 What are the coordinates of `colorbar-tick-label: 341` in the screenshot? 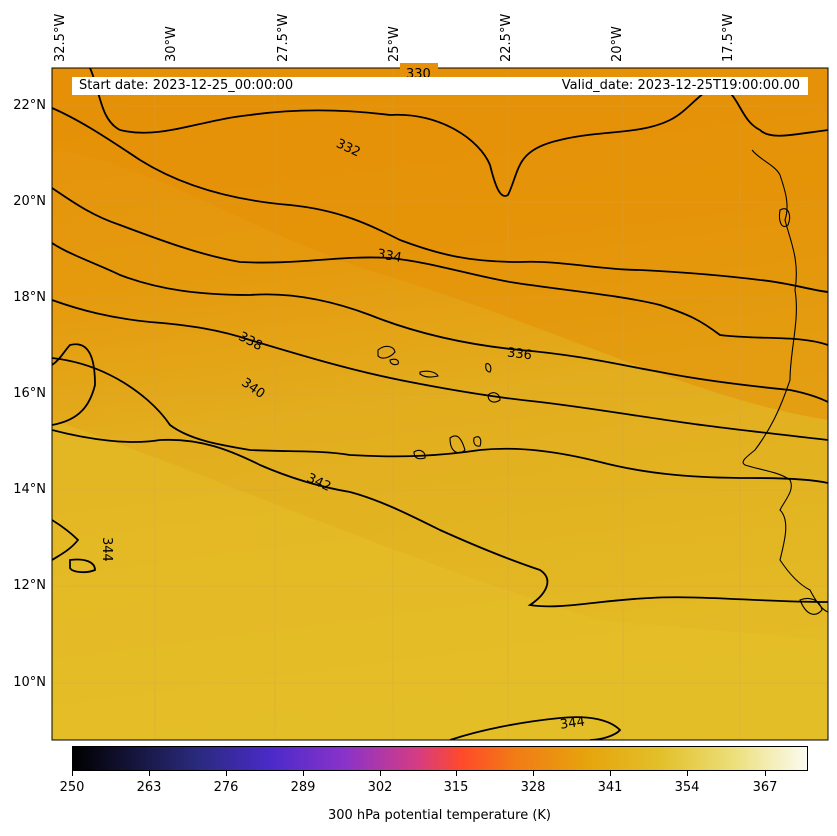 It's located at (610, 787).